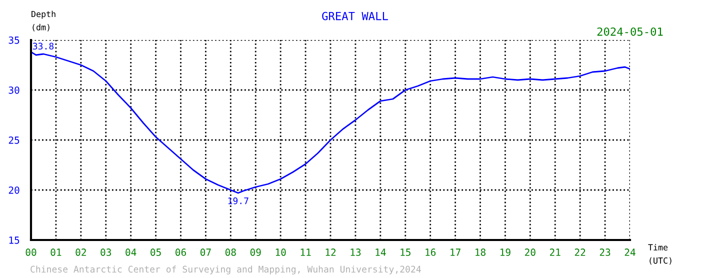 This screenshot has width=710, height=278. What do you see at coordinates (81, 252) in the screenshot?
I see `x-tick-label: 02` at bounding box center [81, 252].